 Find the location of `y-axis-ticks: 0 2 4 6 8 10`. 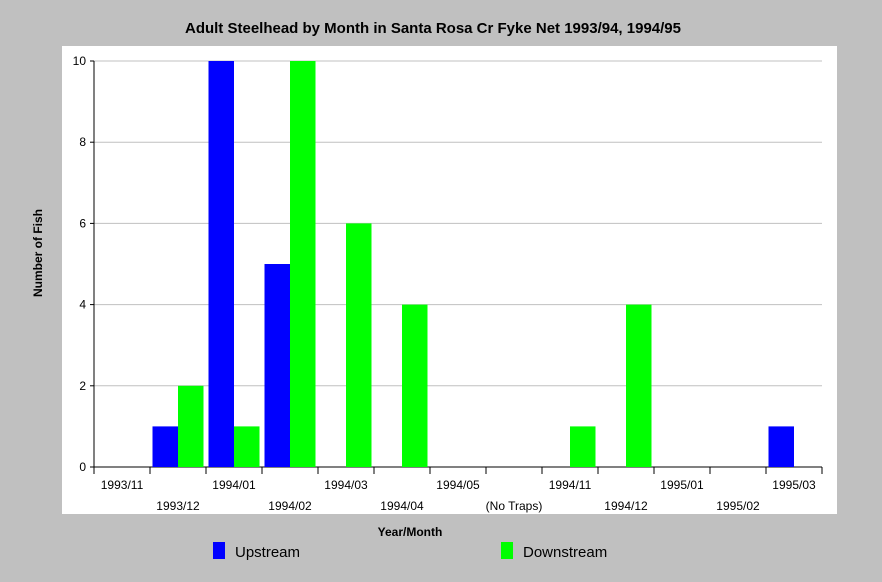

y-axis-ticks: 0 2 4 6 8 10 is located at coordinates (83, 264).